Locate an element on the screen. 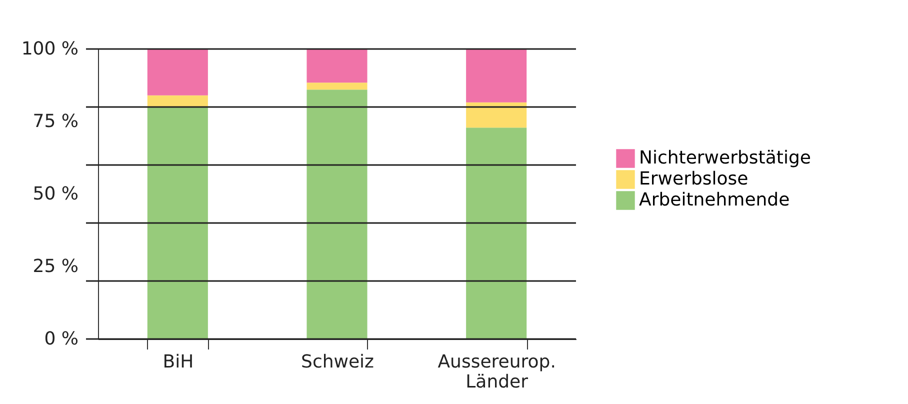 The width and height of the screenshot is (908, 404). y-tick-label: 75 % is located at coordinates (55, 121).